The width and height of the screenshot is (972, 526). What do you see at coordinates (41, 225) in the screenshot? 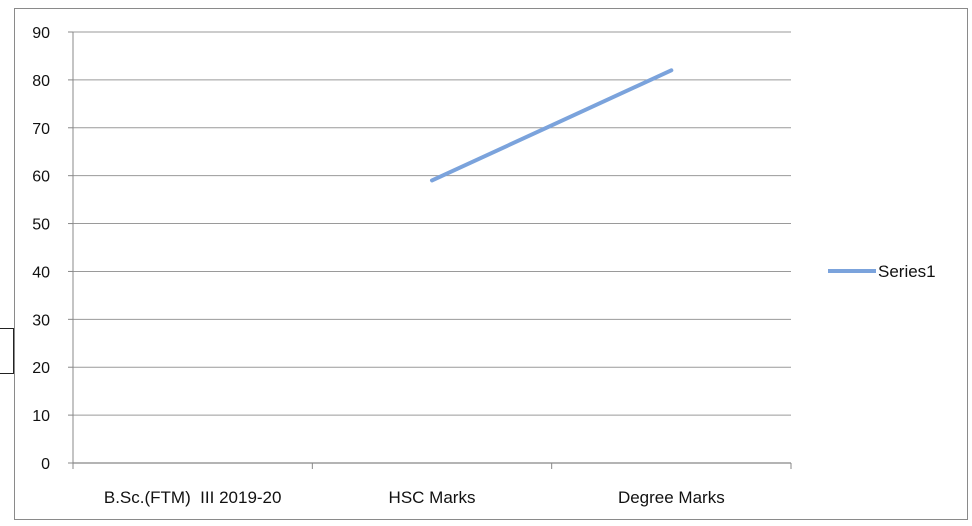
I see `y-tick-label: 50` at bounding box center [41, 225].